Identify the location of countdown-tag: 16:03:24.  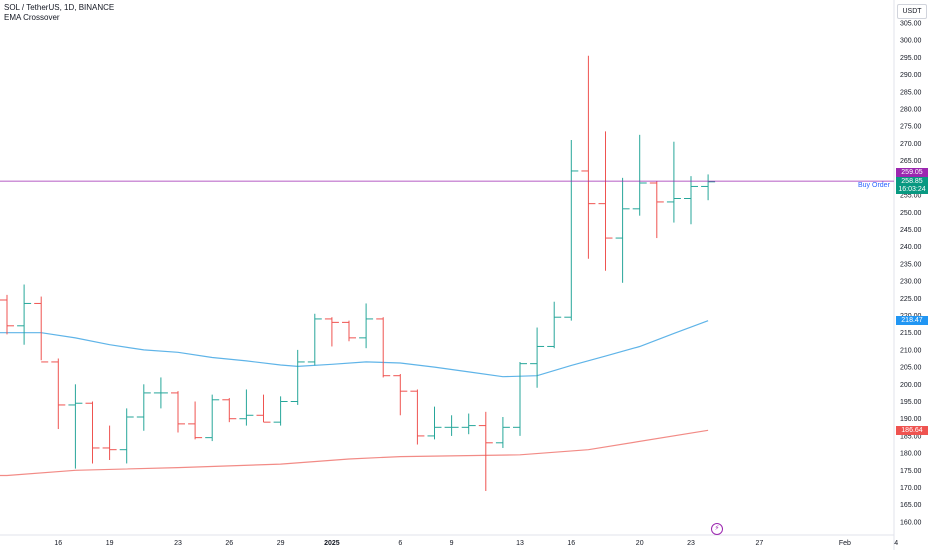
(912, 189).